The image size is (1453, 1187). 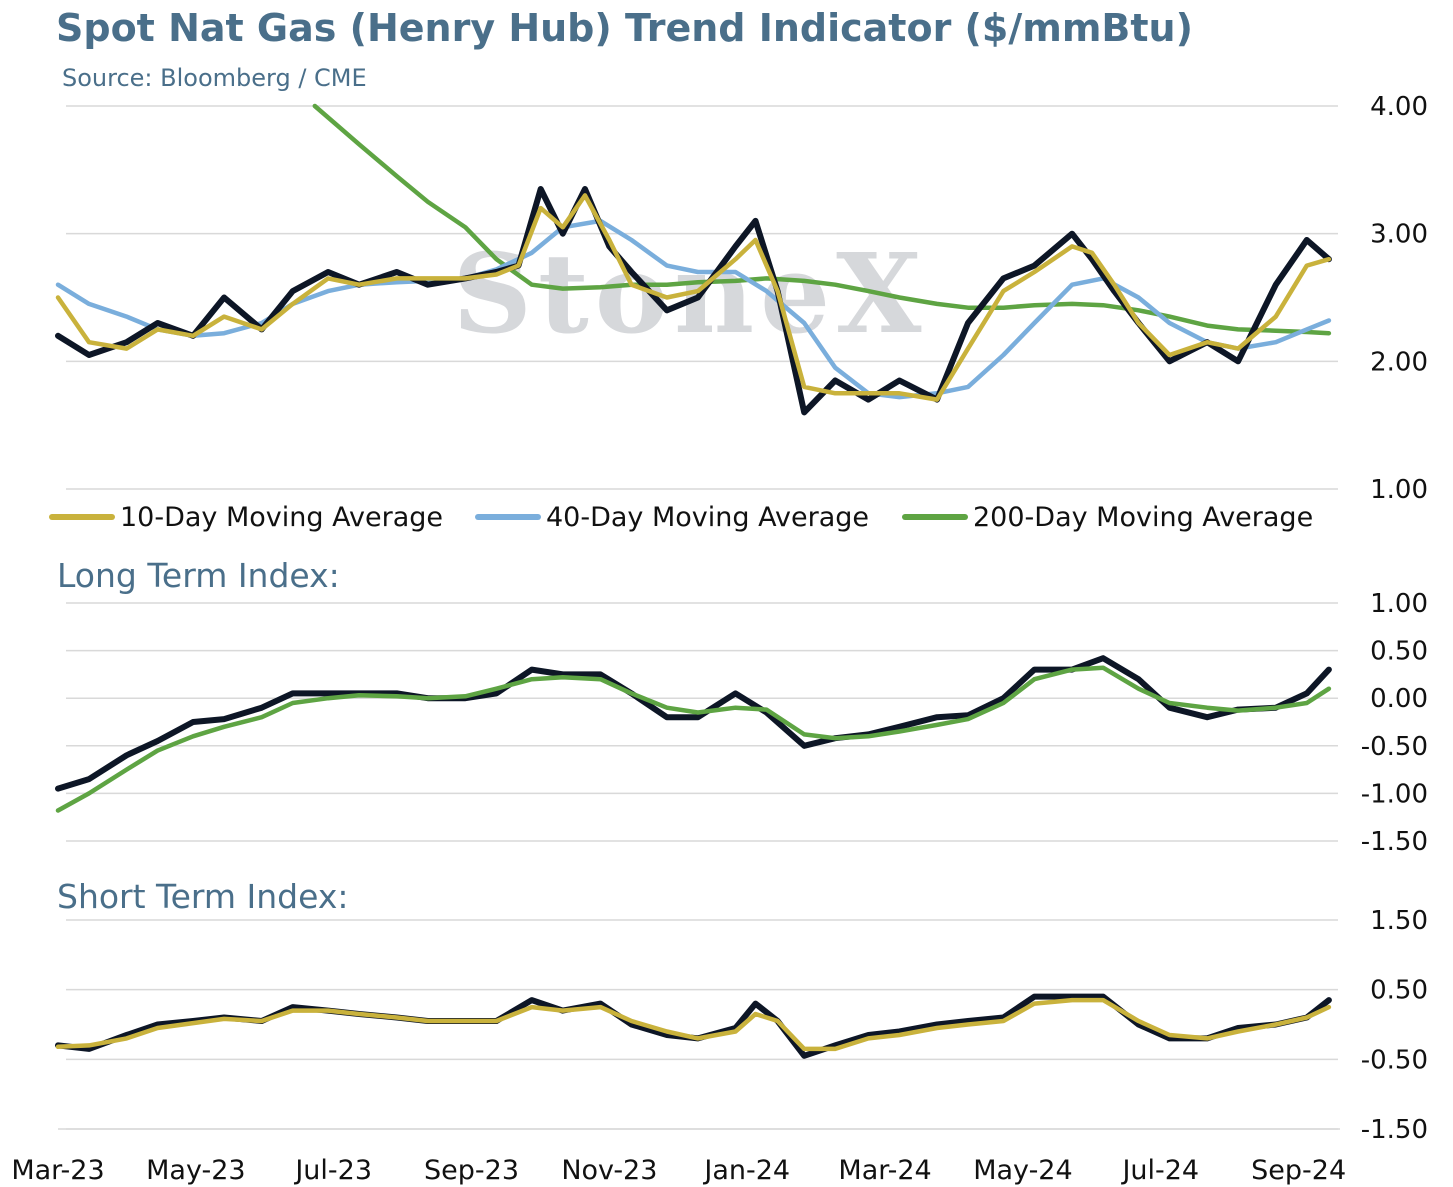 I want to click on x-tick-label: Jul-24, so click(x=1159, y=1170).